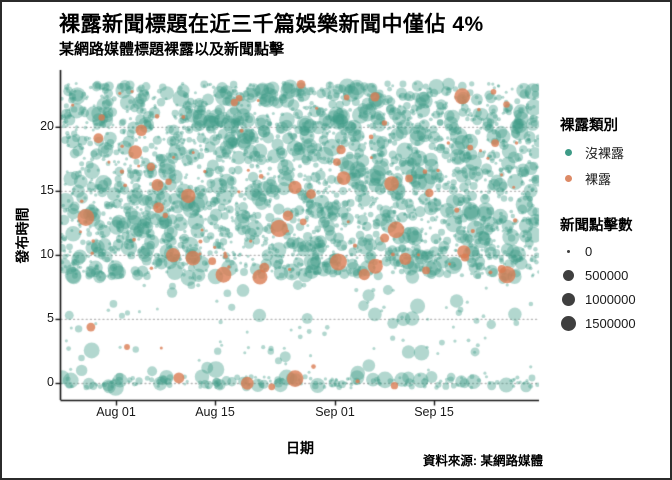 Image resolution: width=672 pixels, height=480 pixels. What do you see at coordinates (116, 412) in the screenshot?
I see `x-tick-label: Aug 01` at bounding box center [116, 412].